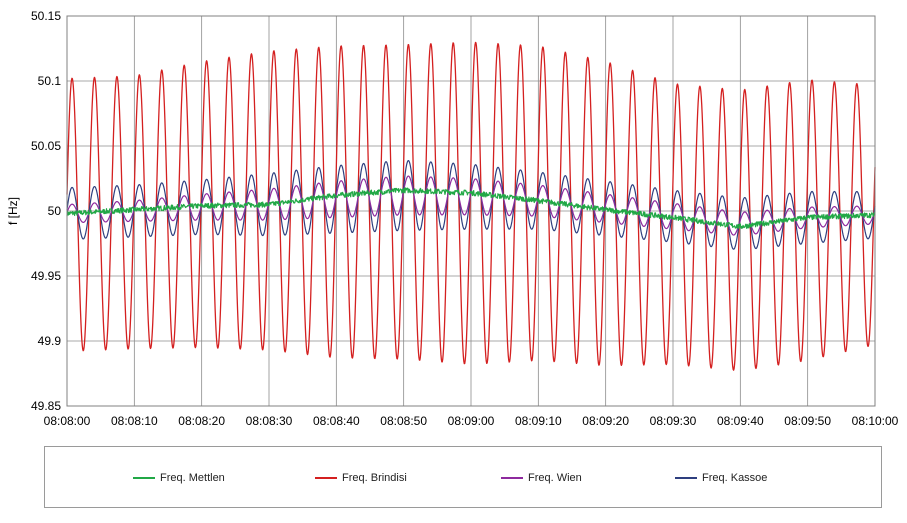  What do you see at coordinates (46, 16) in the screenshot?
I see `y-tick-label: 50.15` at bounding box center [46, 16].